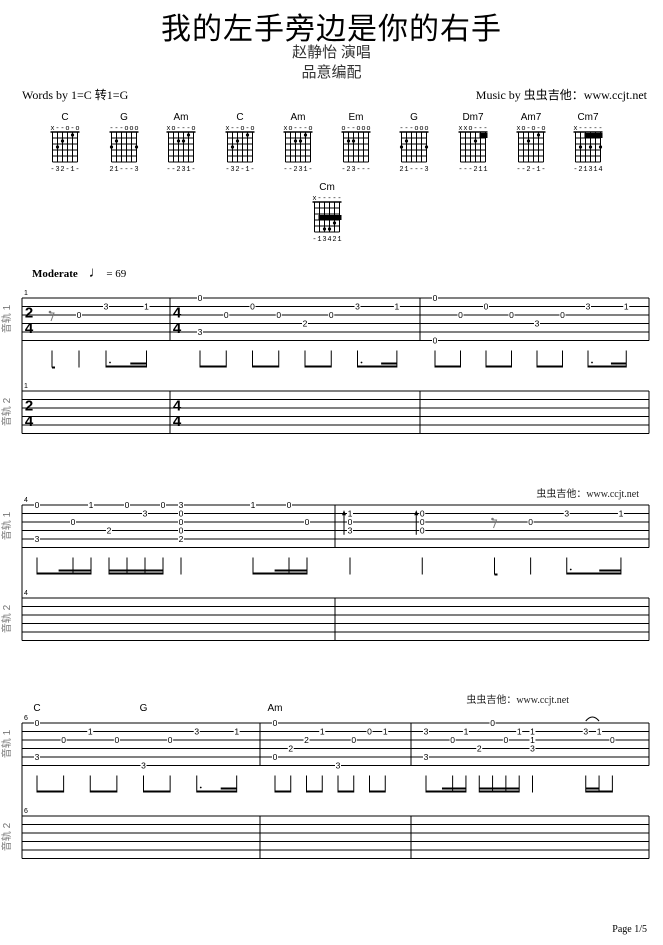 The height and width of the screenshot is (945, 663). Describe the element at coordinates (177, 406) in the screenshot. I see `time-signature-top: 4` at that location.